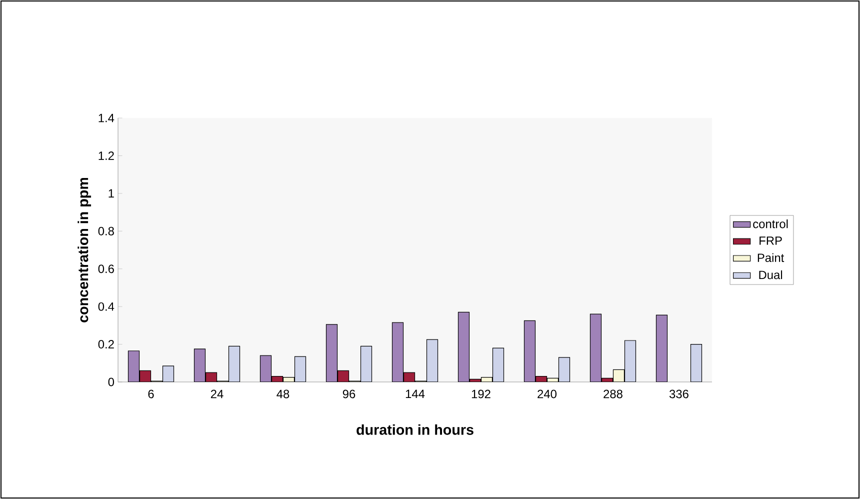 This screenshot has width=860, height=499. What do you see at coordinates (613, 394) in the screenshot?
I see `x-tick-label: 288` at bounding box center [613, 394].